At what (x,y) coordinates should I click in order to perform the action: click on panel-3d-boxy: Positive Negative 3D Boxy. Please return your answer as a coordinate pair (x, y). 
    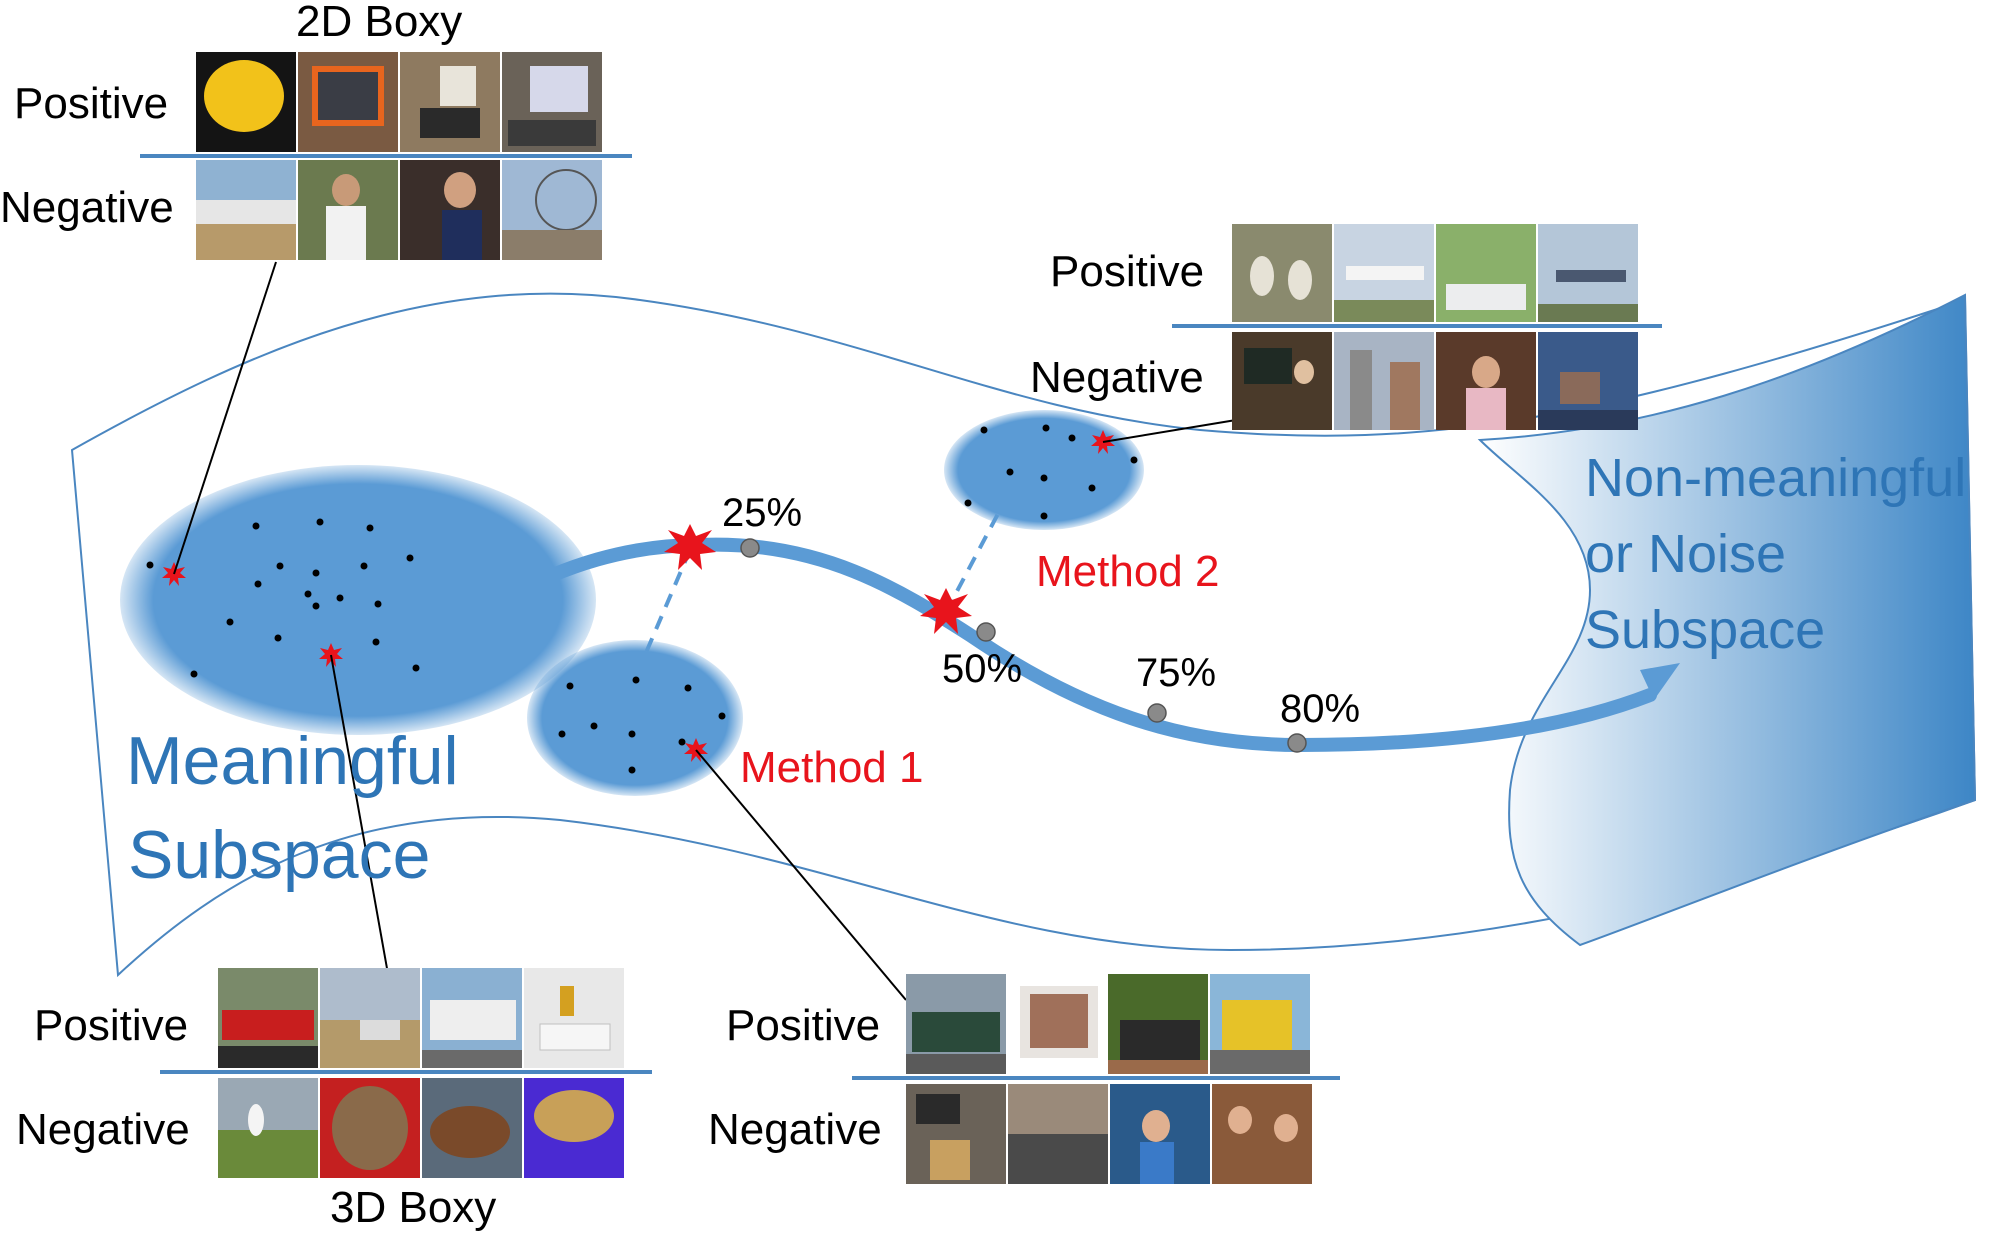
    Looking at the image, I should click on (334, 1100).